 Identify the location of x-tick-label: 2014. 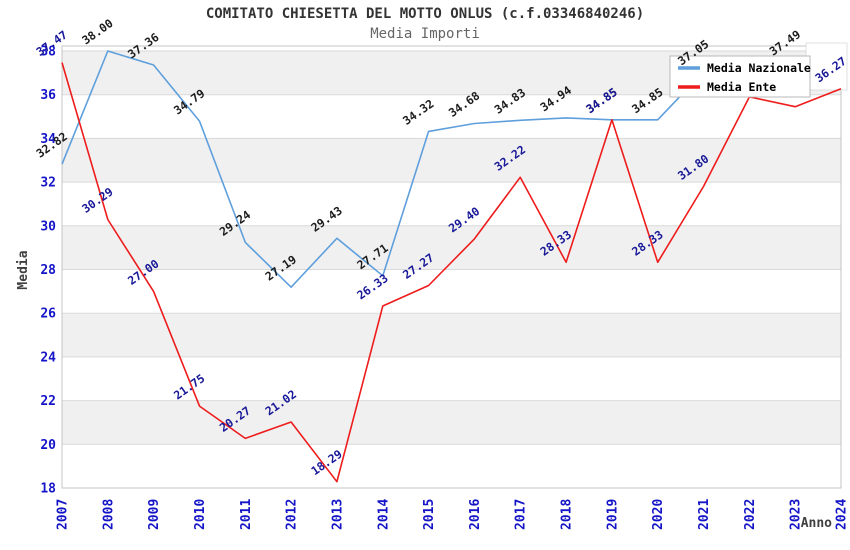
(383, 514).